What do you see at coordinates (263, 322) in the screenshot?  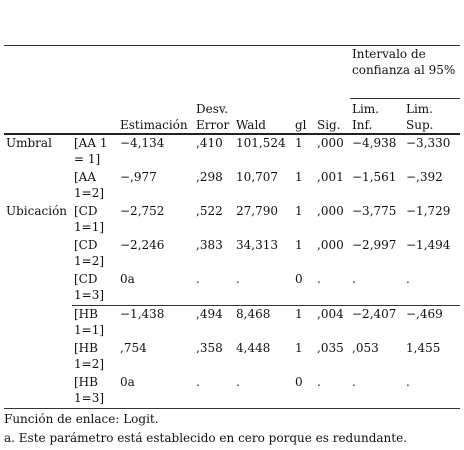 I see `data-cell: 8,468` at bounding box center [263, 322].